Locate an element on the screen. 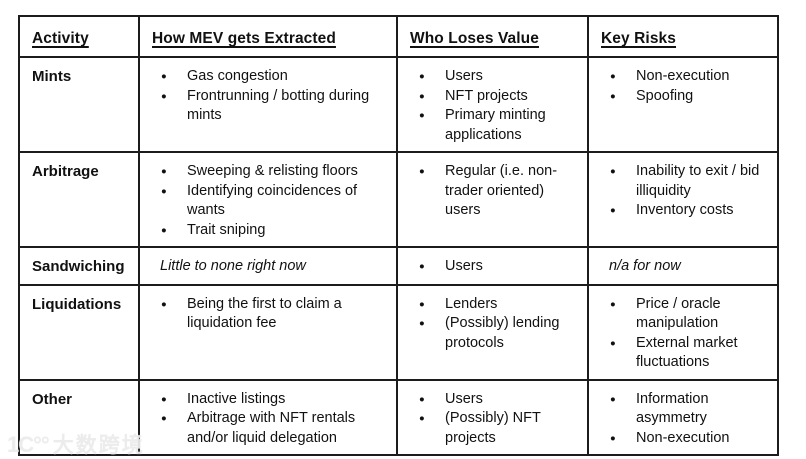 The image size is (806, 459). header-who-loses-label: Who Loses Value is located at coordinates (474, 38).